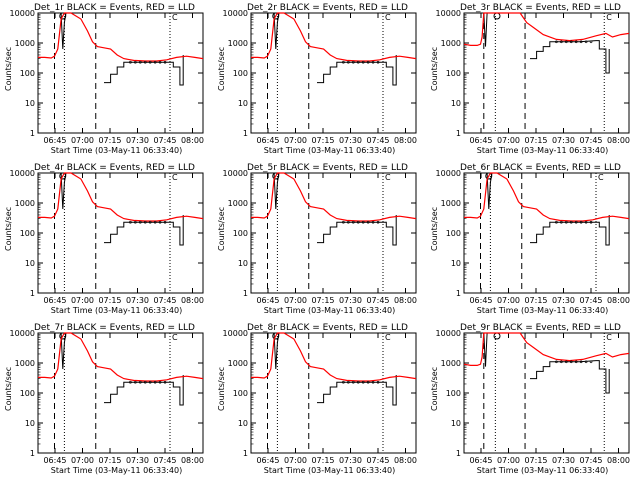 This screenshot has width=640, height=480. What do you see at coordinates (114, 328) in the screenshot?
I see `panel-title: Det_7r BLACK = Events, RED = LLD` at bounding box center [114, 328].